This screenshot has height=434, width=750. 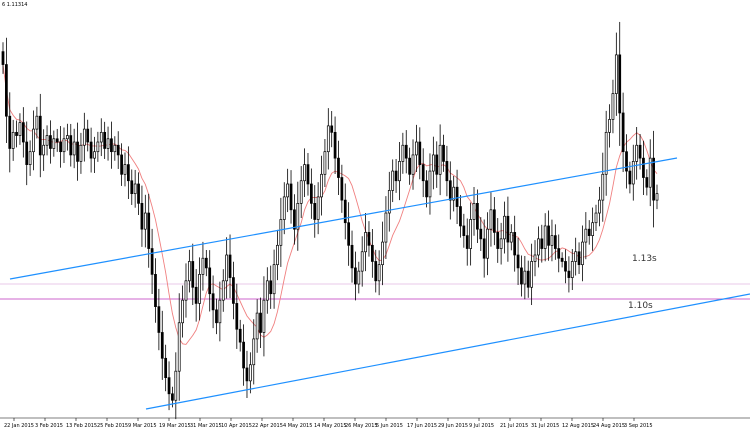 What do you see at coordinates (389, 426) in the screenshot?
I see `x-tick-label: 5 Jun 2015` at bounding box center [389, 426].